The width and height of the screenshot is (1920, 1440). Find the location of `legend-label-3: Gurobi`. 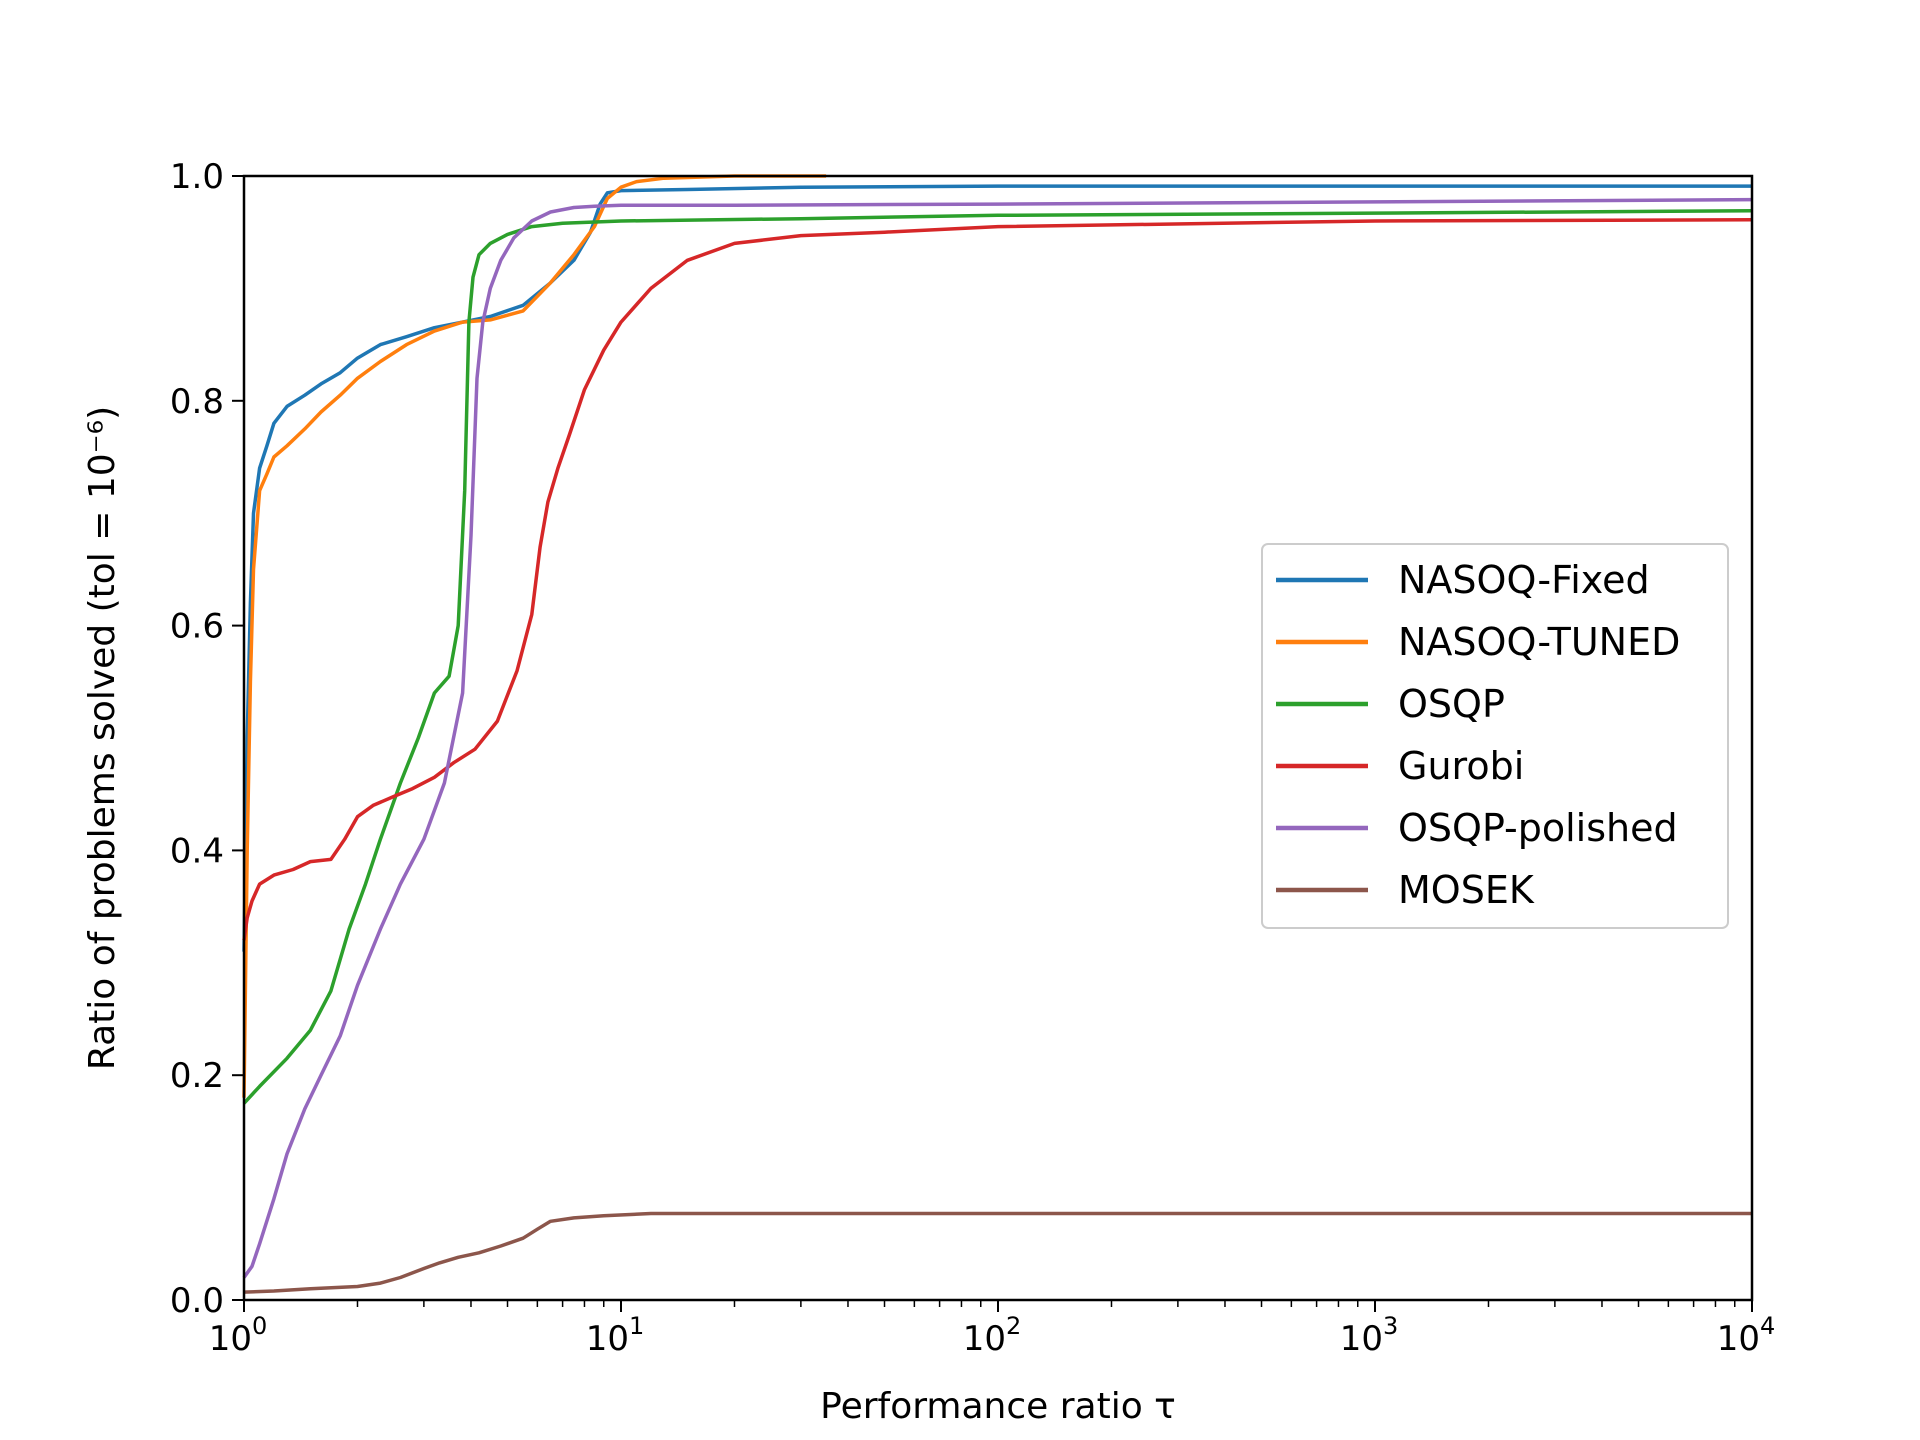

legend-label-3: Gurobi is located at coordinates (1461, 766).